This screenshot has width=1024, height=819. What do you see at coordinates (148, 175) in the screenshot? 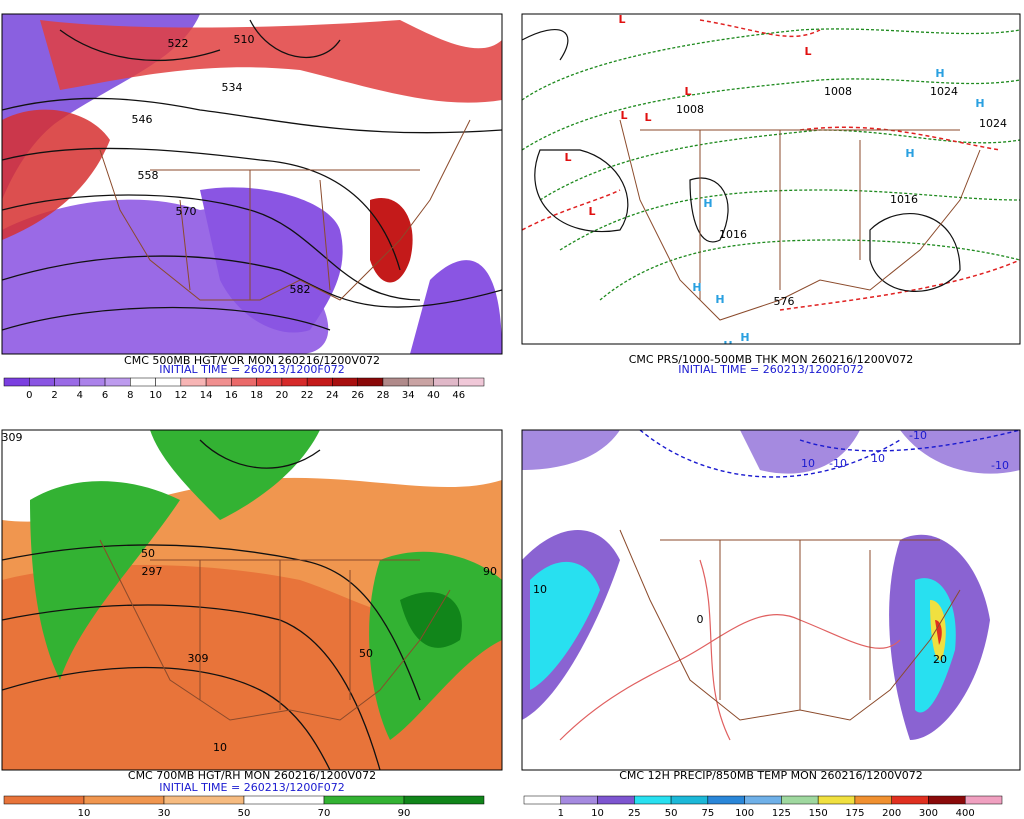
I see `map-label: 558` at bounding box center [148, 175].